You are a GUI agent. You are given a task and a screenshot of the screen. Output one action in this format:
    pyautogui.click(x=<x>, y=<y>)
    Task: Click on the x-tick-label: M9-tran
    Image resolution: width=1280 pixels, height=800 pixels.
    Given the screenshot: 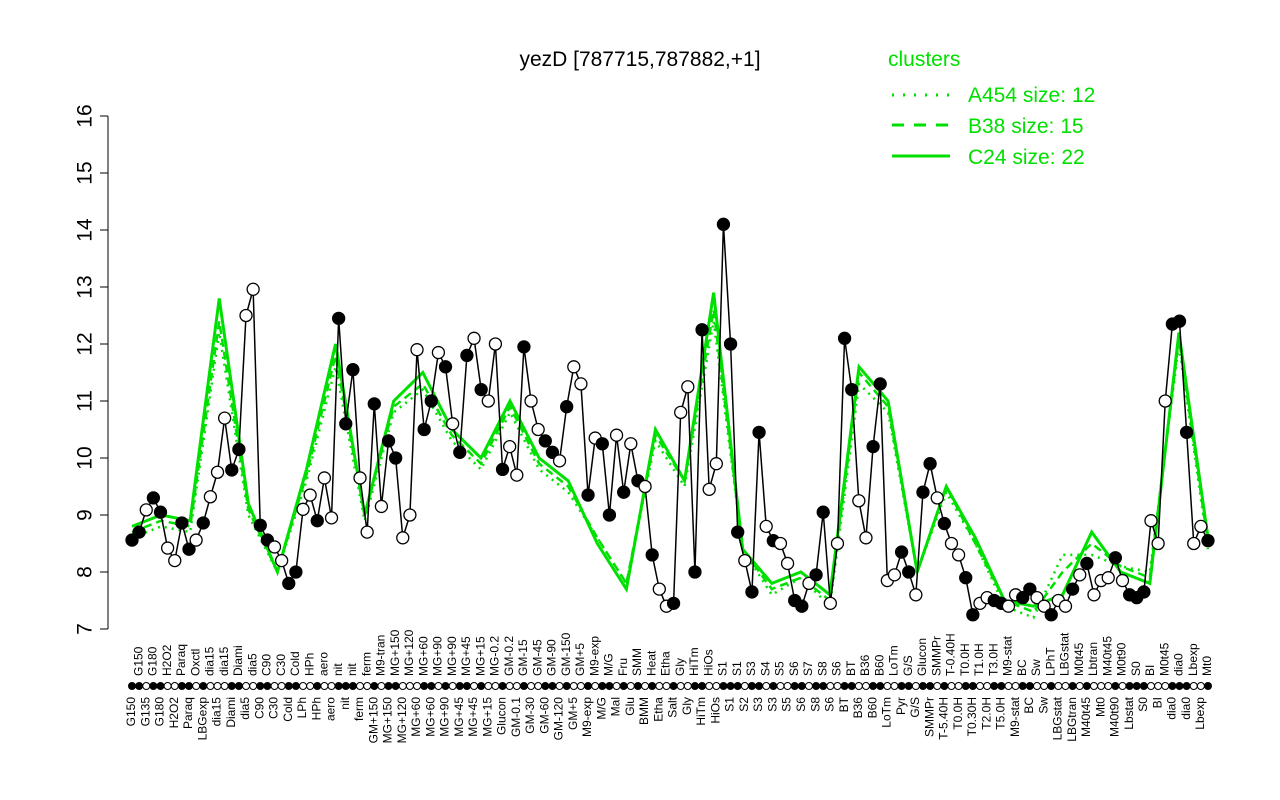 What is the action you would take?
    pyautogui.click(x=381, y=655)
    